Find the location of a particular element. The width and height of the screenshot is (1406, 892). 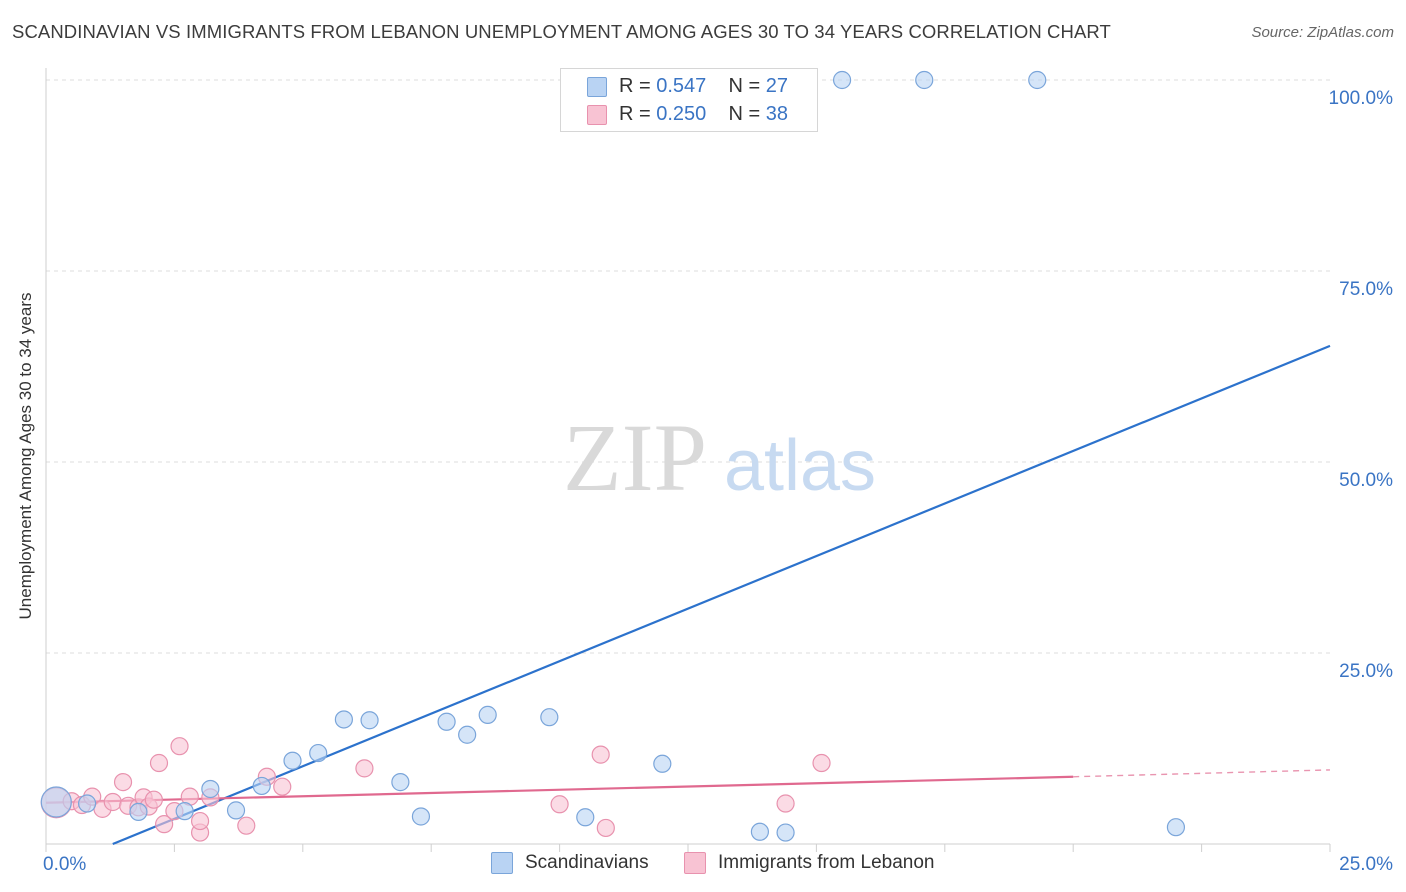

y-tick-label: 50.0% is located at coordinates (1366, 480).